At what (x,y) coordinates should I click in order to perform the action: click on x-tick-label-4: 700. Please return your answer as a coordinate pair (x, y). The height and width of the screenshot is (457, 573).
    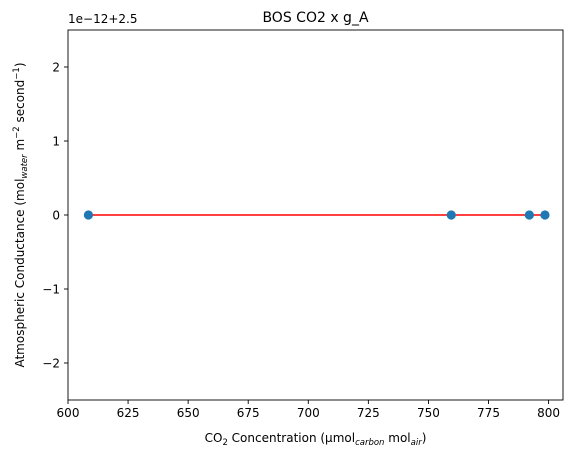
    Looking at the image, I should click on (308, 413).